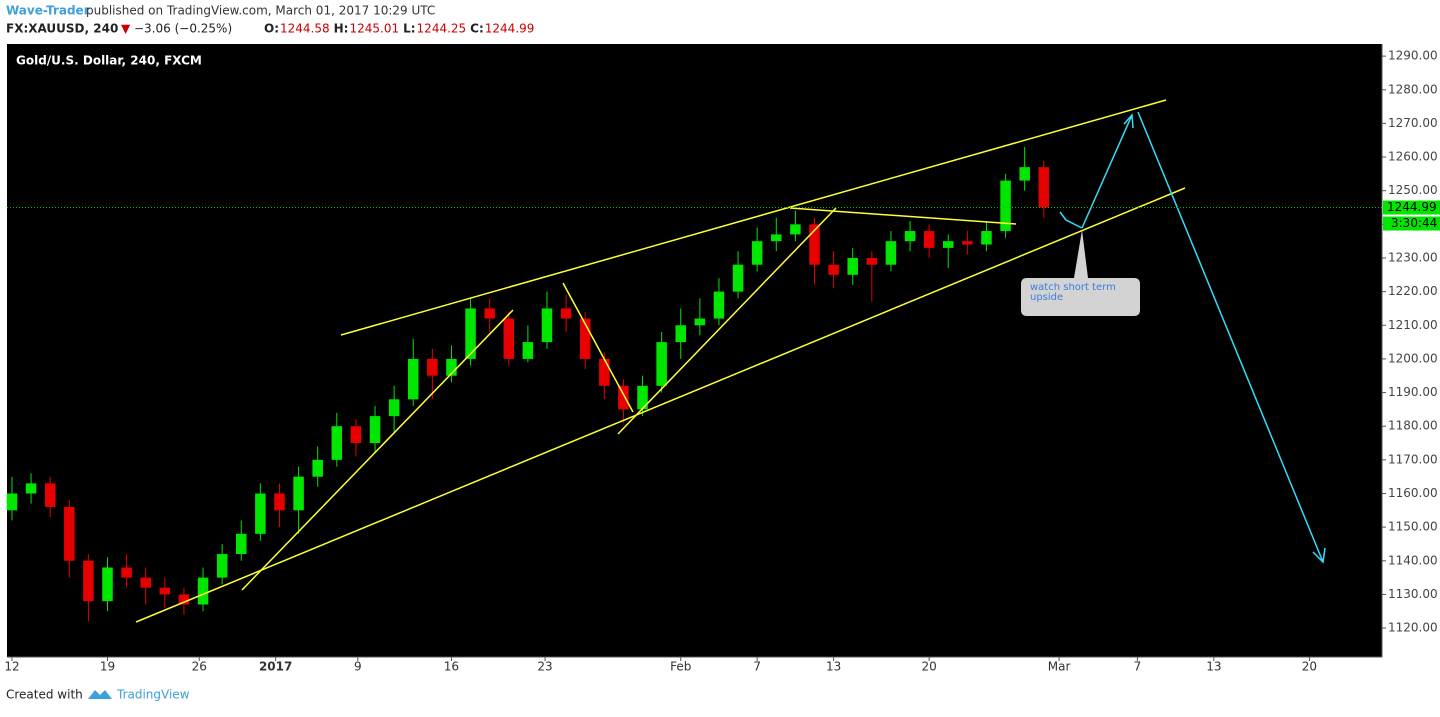 The width and height of the screenshot is (1440, 717). Describe the element at coordinates (199, 667) in the screenshot. I see `x-tick-label: 26` at that location.